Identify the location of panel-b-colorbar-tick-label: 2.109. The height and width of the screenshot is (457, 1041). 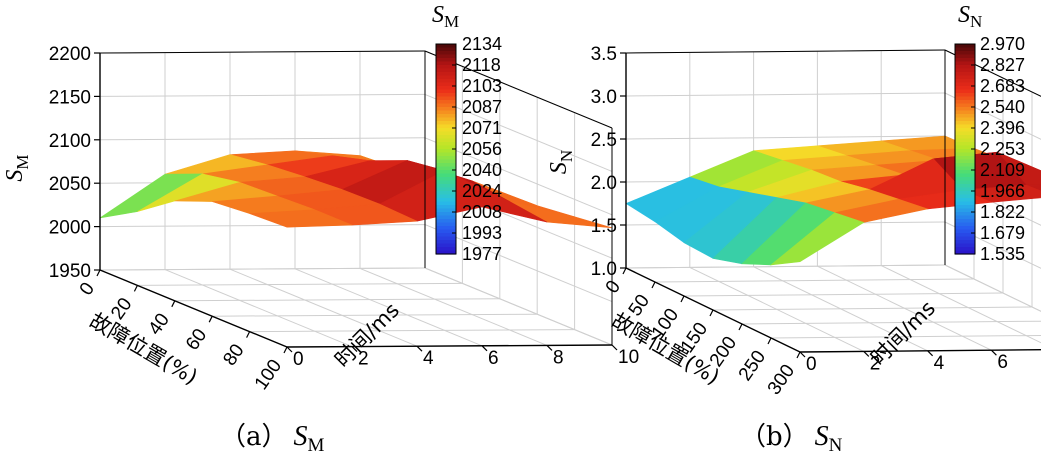
(1002, 170).